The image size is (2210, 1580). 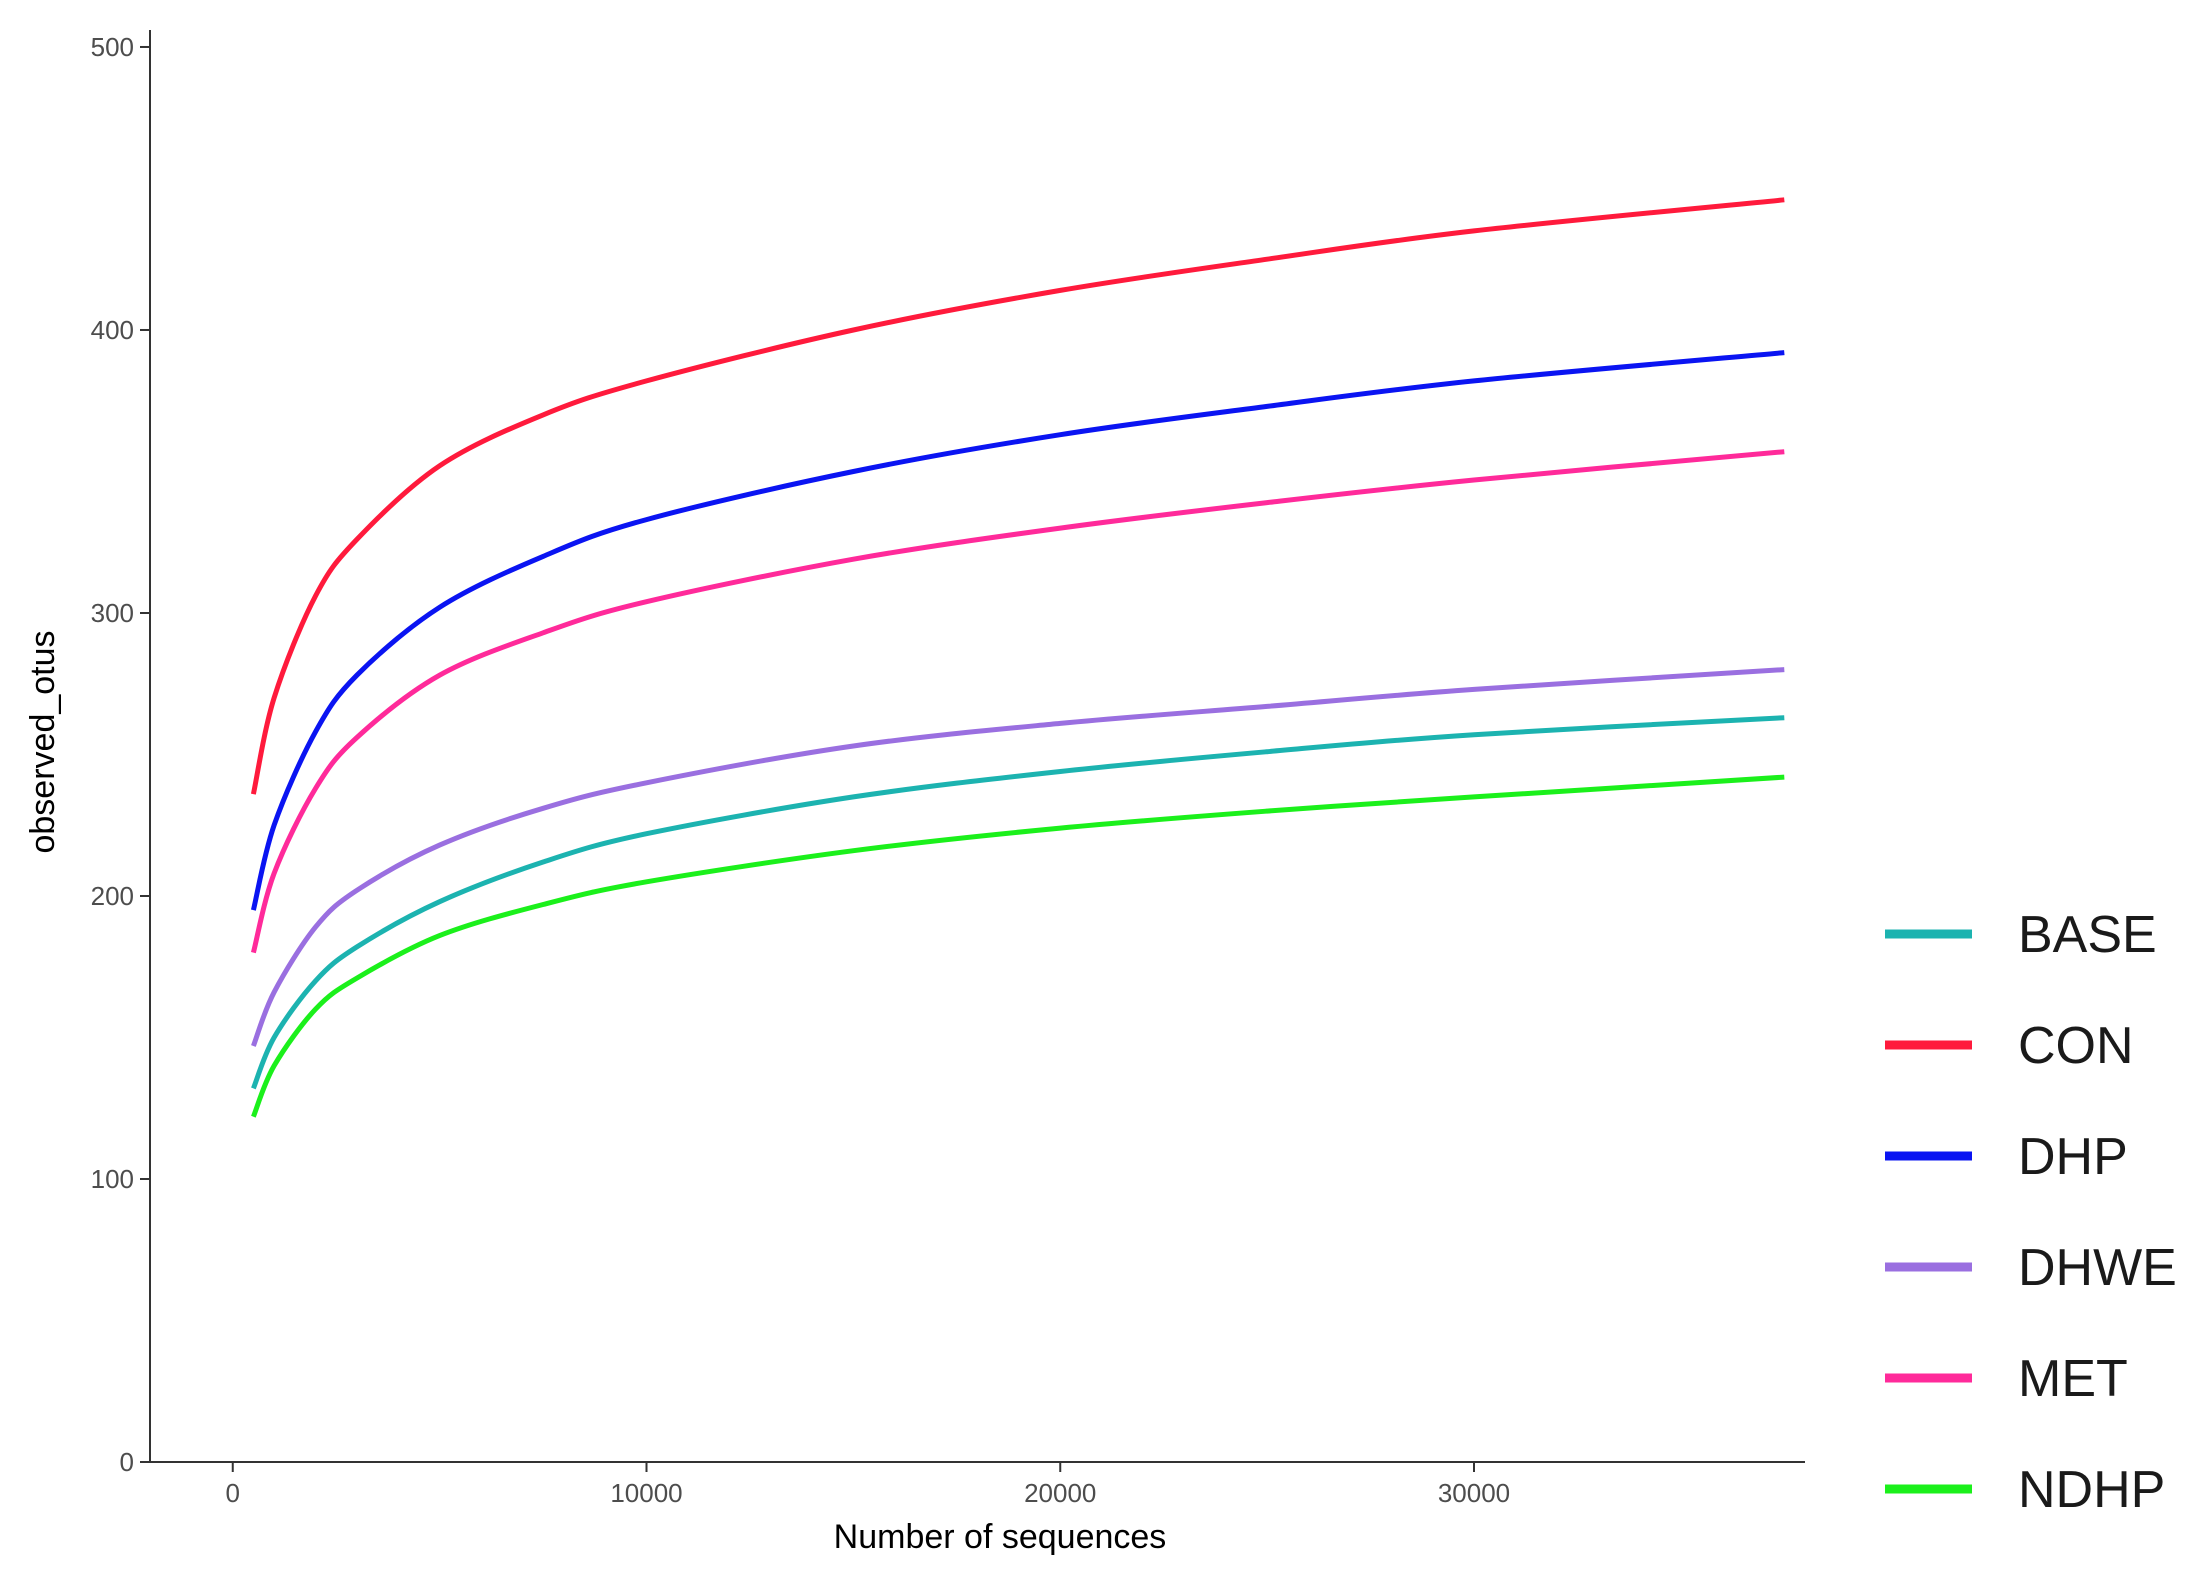 What do you see at coordinates (43, 741) in the screenshot?
I see `y-axis-title: observed_otus` at bounding box center [43, 741].